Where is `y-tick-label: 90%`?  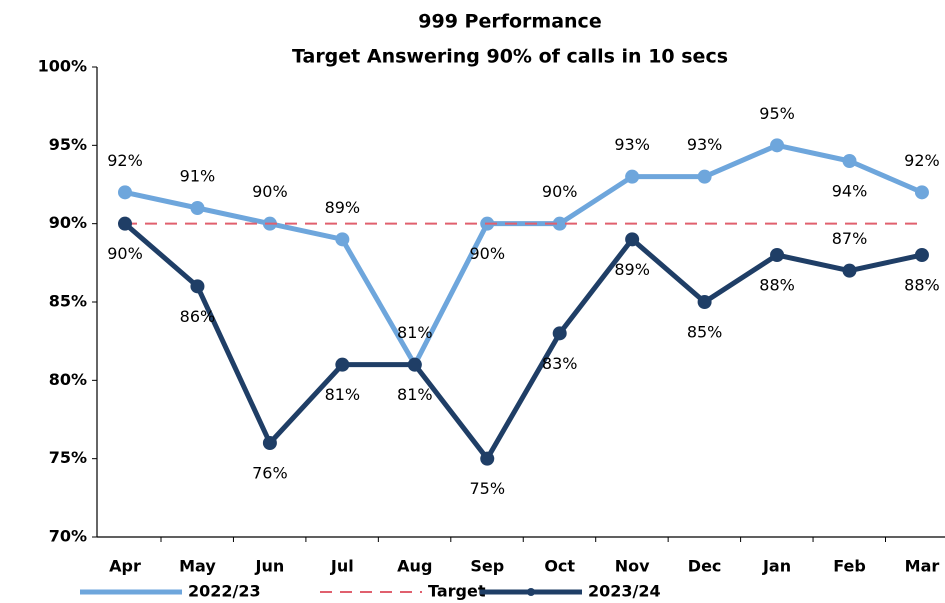
y-tick-label: 90% is located at coordinates (68, 222).